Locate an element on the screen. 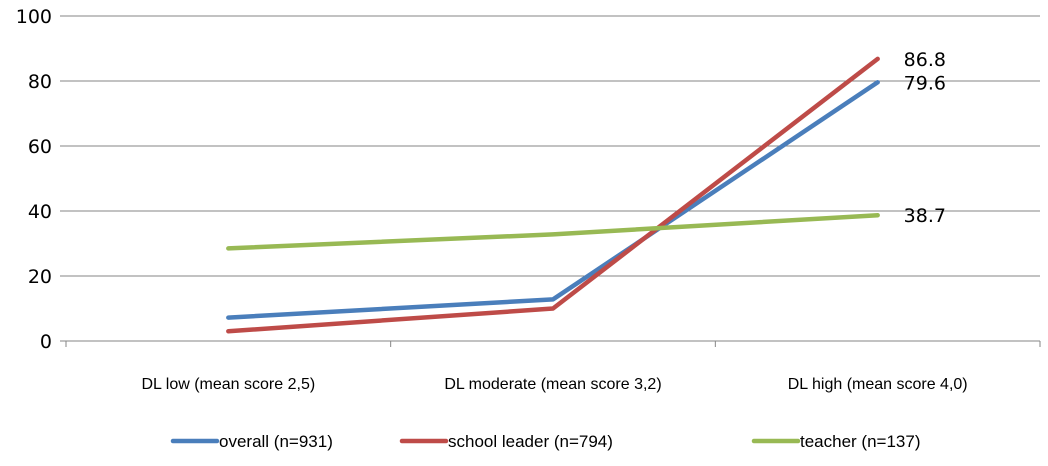  x-category-label: DL high (mean score 4,0) is located at coordinates (878, 384).